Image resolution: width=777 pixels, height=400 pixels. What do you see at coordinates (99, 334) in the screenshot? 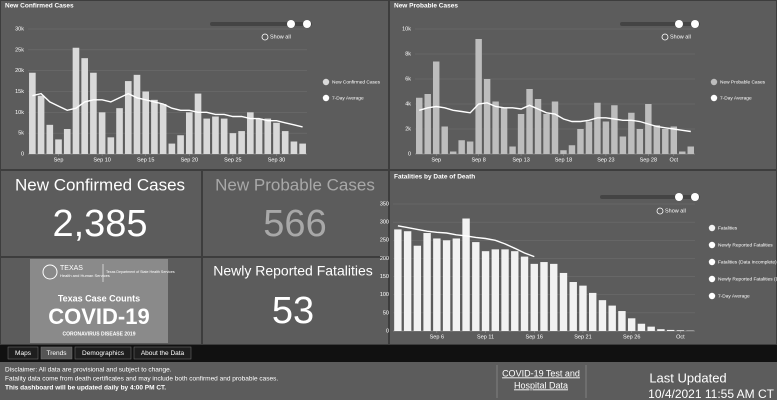
I see `logo-subtitle: CORONAVIRUS DISEASE 2019` at bounding box center [99, 334].